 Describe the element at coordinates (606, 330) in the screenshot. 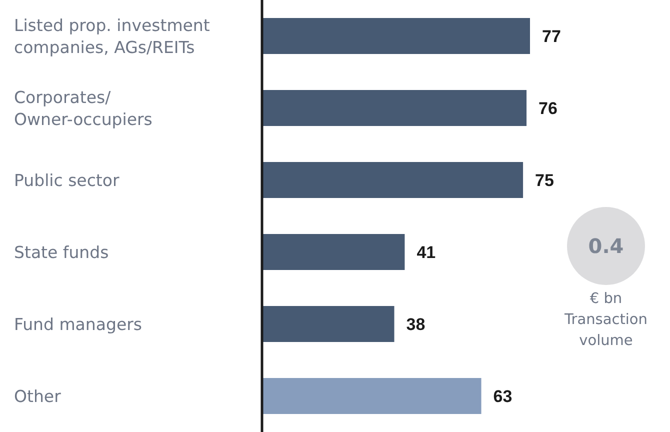

I see `text: Transaction volume` at that location.